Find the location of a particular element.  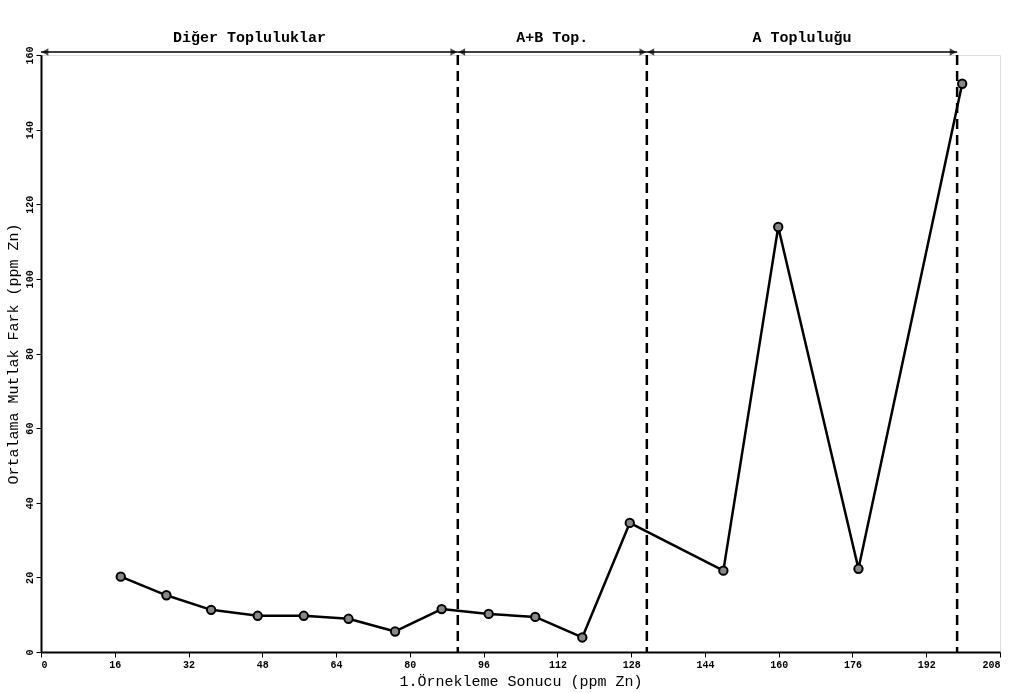

y-axis-title: Ortalama Mutlak Fark (ppm Zn) is located at coordinates (14, 354).